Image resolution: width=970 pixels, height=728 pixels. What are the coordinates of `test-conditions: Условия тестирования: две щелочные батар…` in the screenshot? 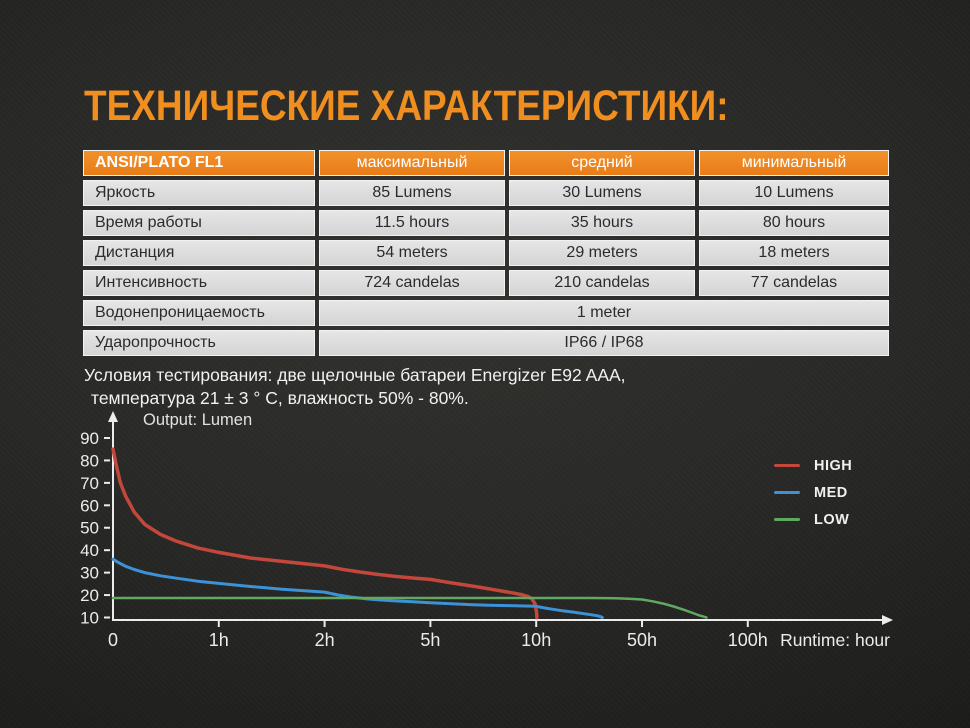 It's located at (355, 387).